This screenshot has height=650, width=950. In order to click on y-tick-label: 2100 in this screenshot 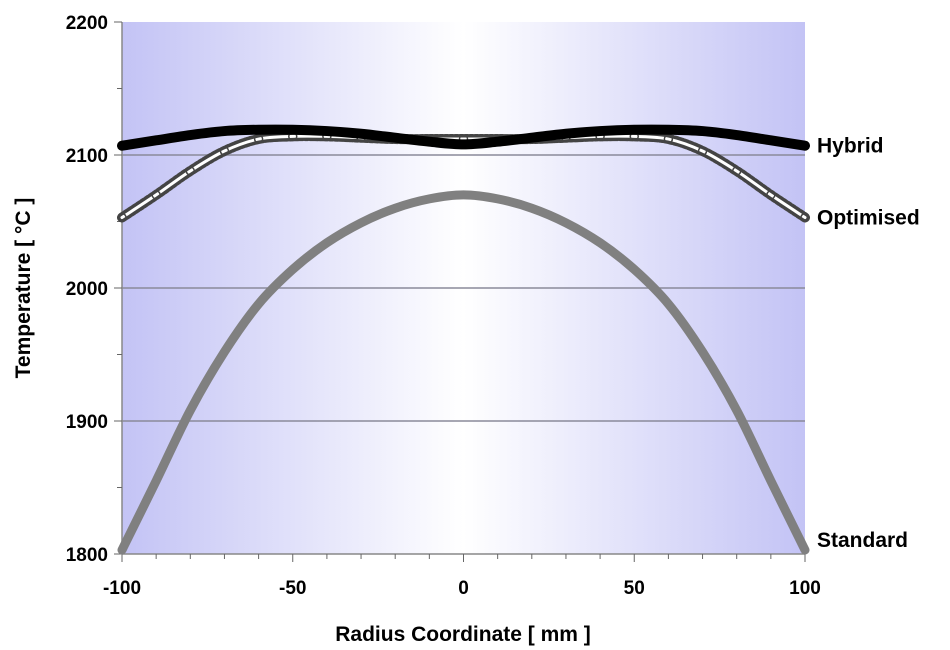, I will do `click(87, 156)`.